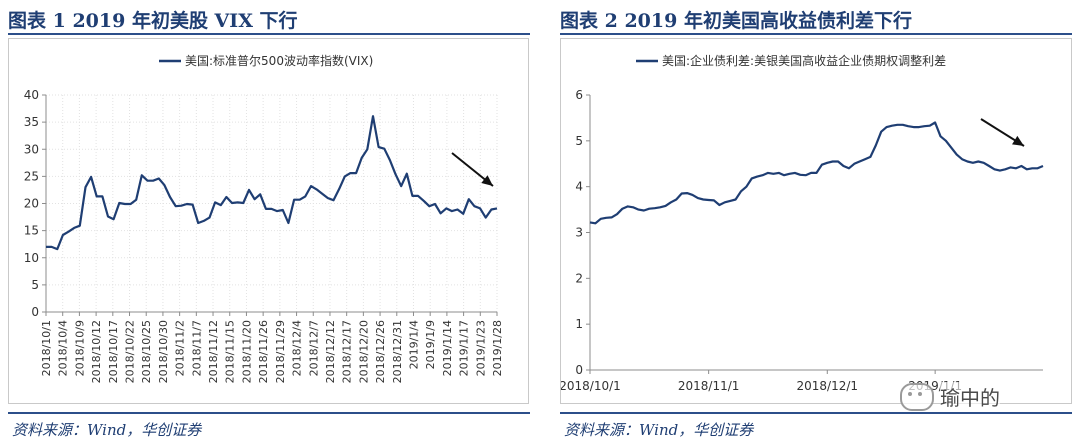  I want to click on x-tick-label-26: 2019/1/23, so click(480, 348).